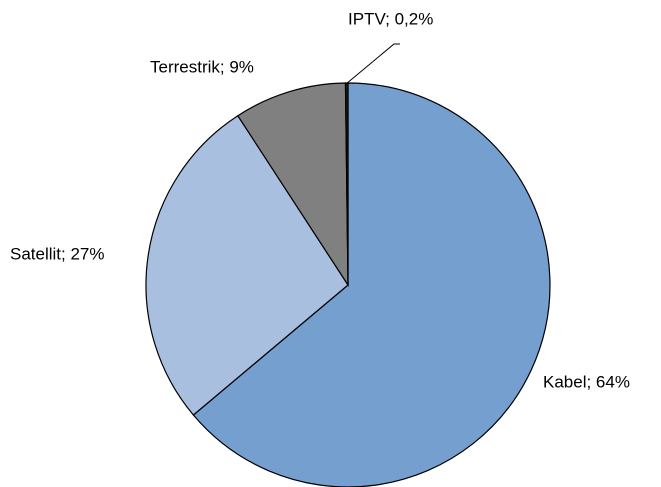 The height and width of the screenshot is (487, 661). I want to click on pie-slice, so click(292, 185).